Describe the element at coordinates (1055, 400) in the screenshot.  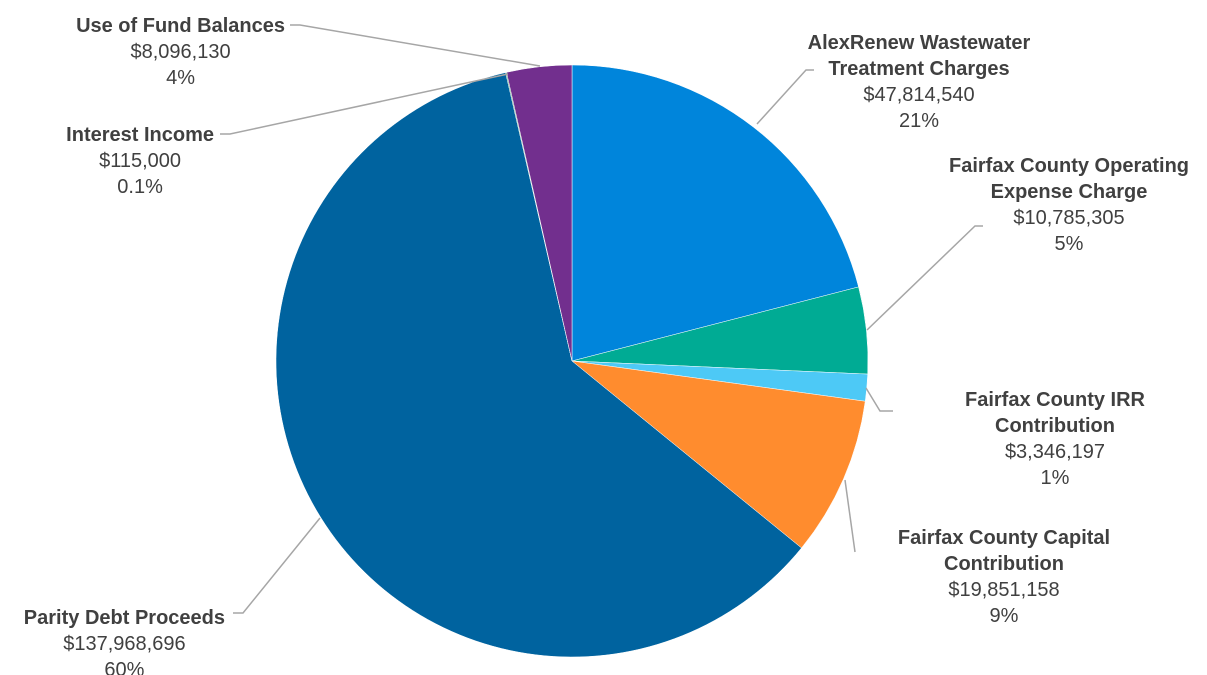
I see `label-name: Fairfax County IRR` at that location.